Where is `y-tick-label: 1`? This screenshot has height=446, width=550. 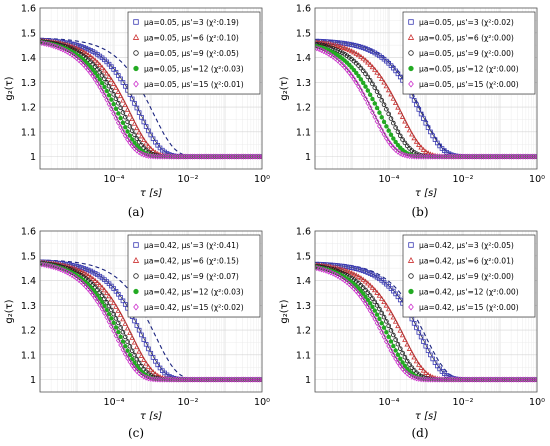
y-tick-label: 1 is located at coordinates (308, 157).